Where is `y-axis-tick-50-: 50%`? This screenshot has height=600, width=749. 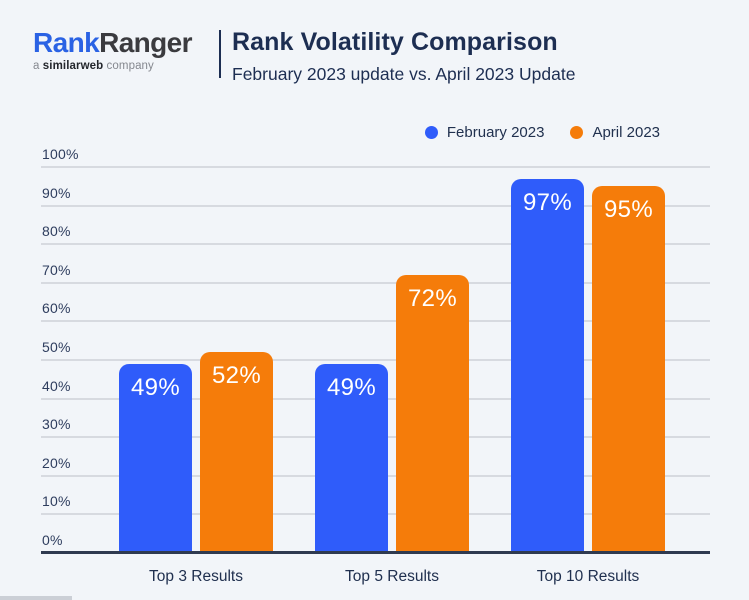 y-axis-tick-50-: 50% is located at coordinates (56, 347).